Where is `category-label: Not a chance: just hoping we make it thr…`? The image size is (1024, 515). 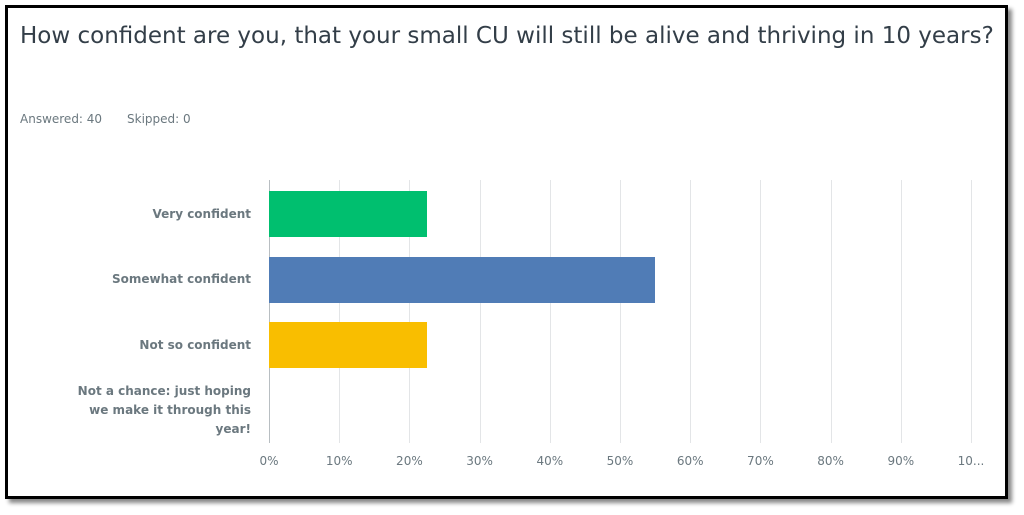
category-label: Not a chance: just hoping we make it thr… is located at coordinates (164, 410).